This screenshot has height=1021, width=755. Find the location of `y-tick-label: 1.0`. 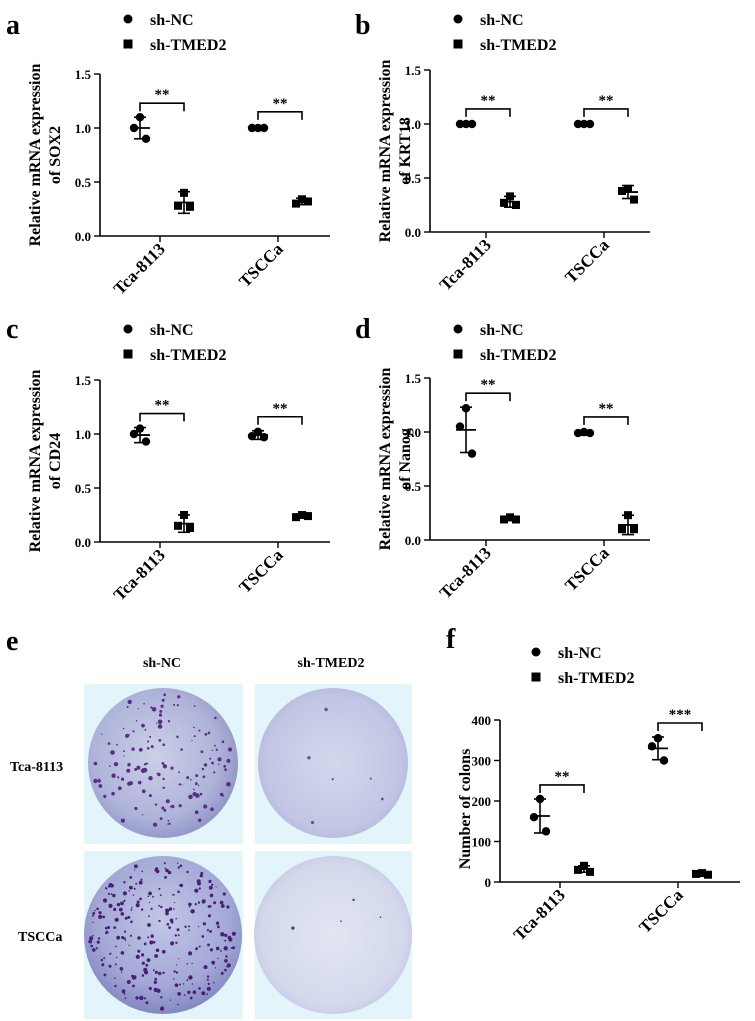

y-tick-label: 1.0 is located at coordinates (83, 128).